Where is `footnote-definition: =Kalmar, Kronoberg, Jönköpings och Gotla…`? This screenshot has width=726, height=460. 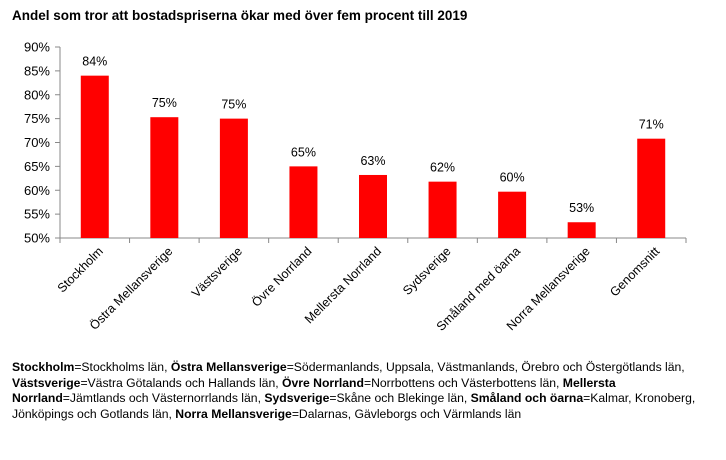
footnote-definition: =Kalmar, Kronoberg, Jönköpings och Gotla… is located at coordinates (354, 406).